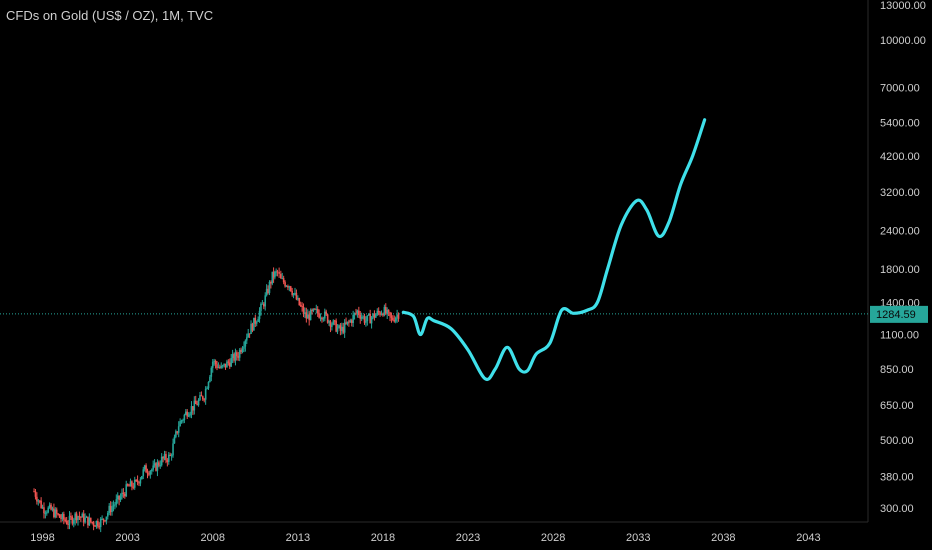 This screenshot has height=550, width=932. I want to click on x-tick-label: 2023, so click(468, 538).